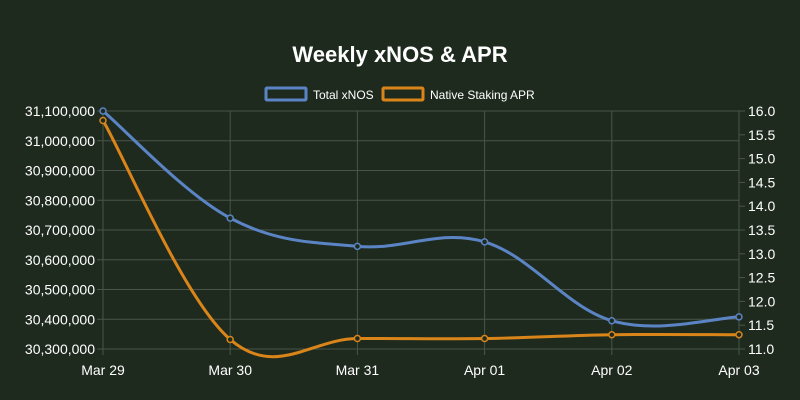  I want to click on right-tick-label: 16.0, so click(761, 111).